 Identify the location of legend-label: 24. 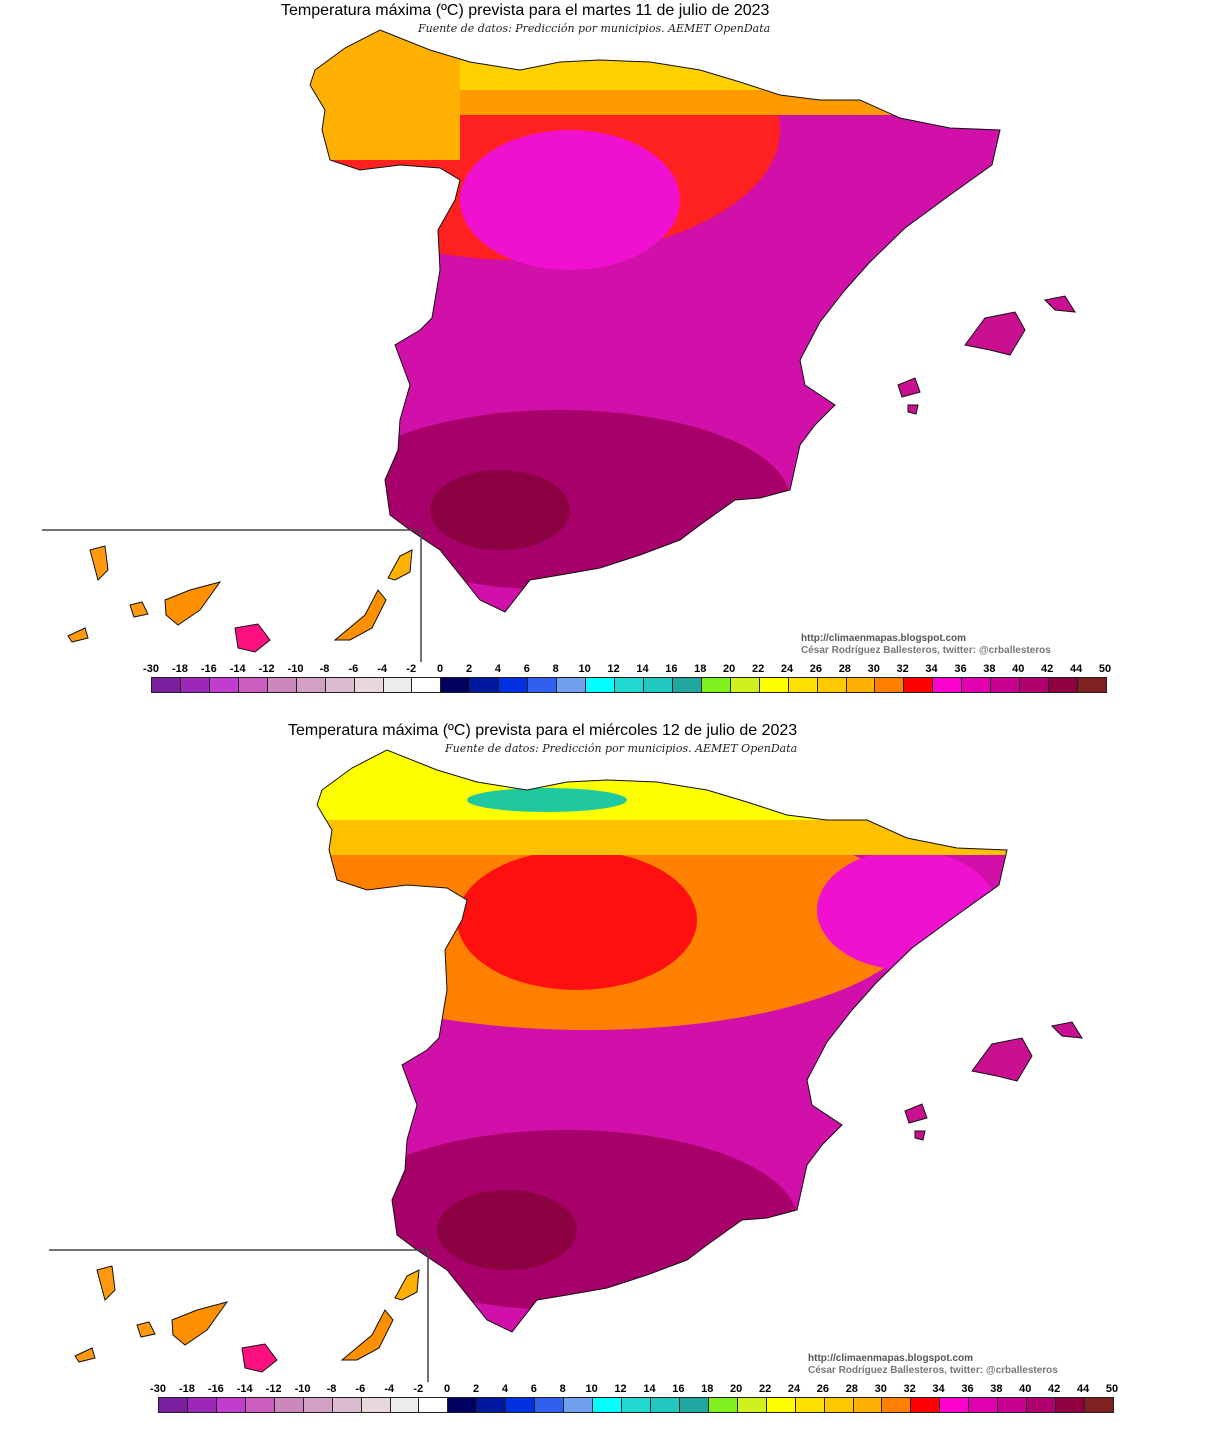
(794, 1389).